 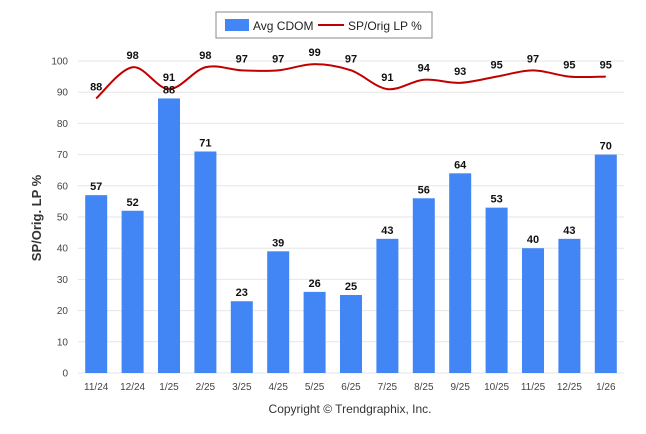 I want to click on bar-value-label: 40, so click(x=533, y=240).